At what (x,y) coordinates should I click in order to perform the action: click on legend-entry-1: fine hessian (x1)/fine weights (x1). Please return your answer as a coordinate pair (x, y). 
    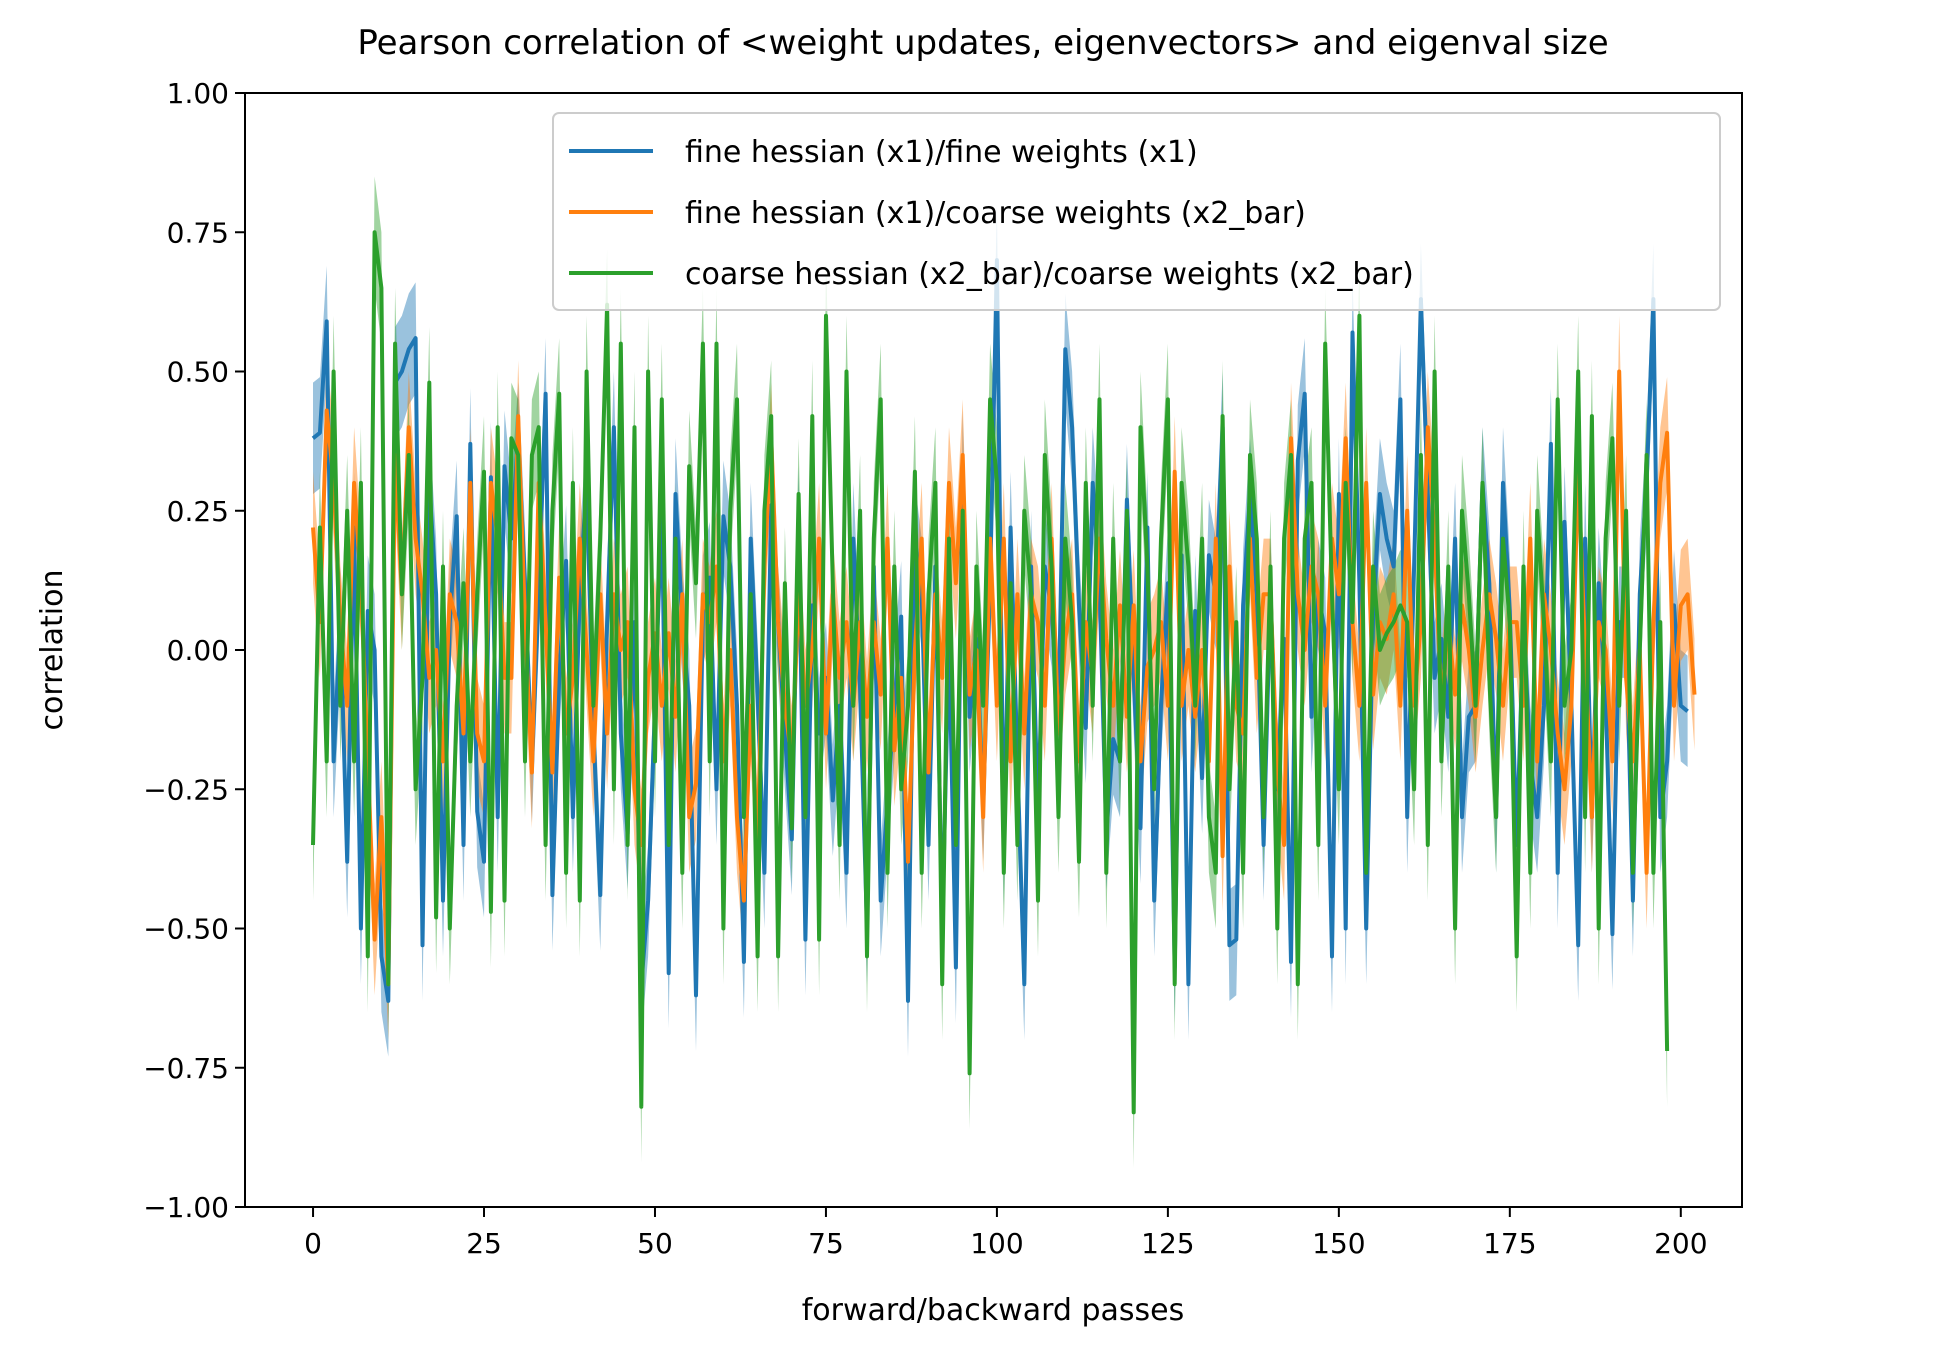
    Looking at the image, I should click on (941, 152).